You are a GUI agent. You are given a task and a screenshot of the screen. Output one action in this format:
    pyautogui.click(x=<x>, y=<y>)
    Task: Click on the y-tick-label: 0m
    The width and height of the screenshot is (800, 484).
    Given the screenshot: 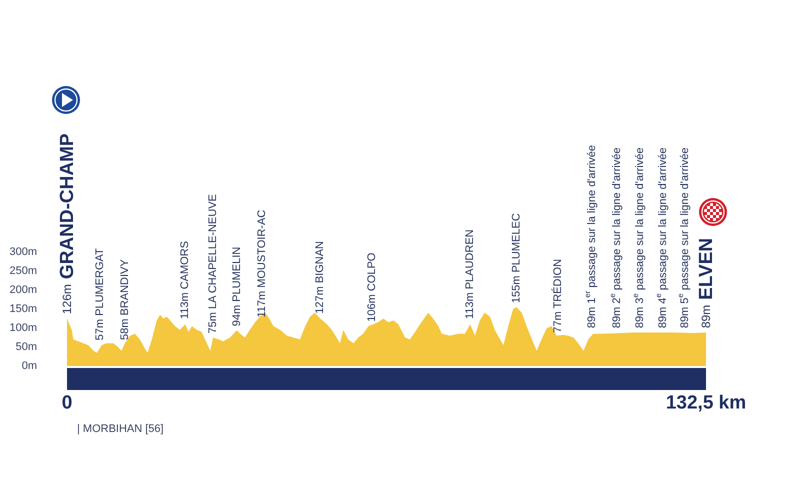 What is the action you would take?
    pyautogui.click(x=29, y=366)
    